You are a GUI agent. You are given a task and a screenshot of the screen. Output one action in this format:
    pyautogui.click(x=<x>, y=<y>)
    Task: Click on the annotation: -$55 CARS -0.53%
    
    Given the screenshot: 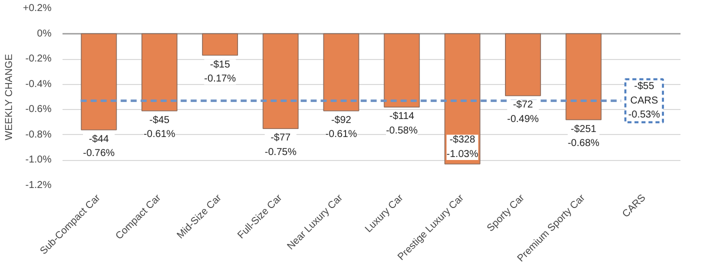 What is the action you would take?
    pyautogui.click(x=644, y=100)
    